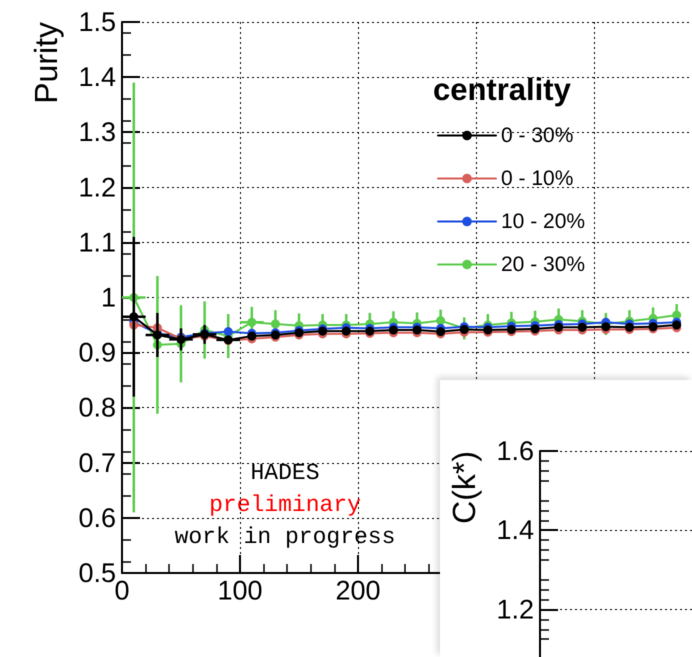  Describe the element at coordinates (108, 297) in the screenshot. I see `y-tick-label: 1` at that location.